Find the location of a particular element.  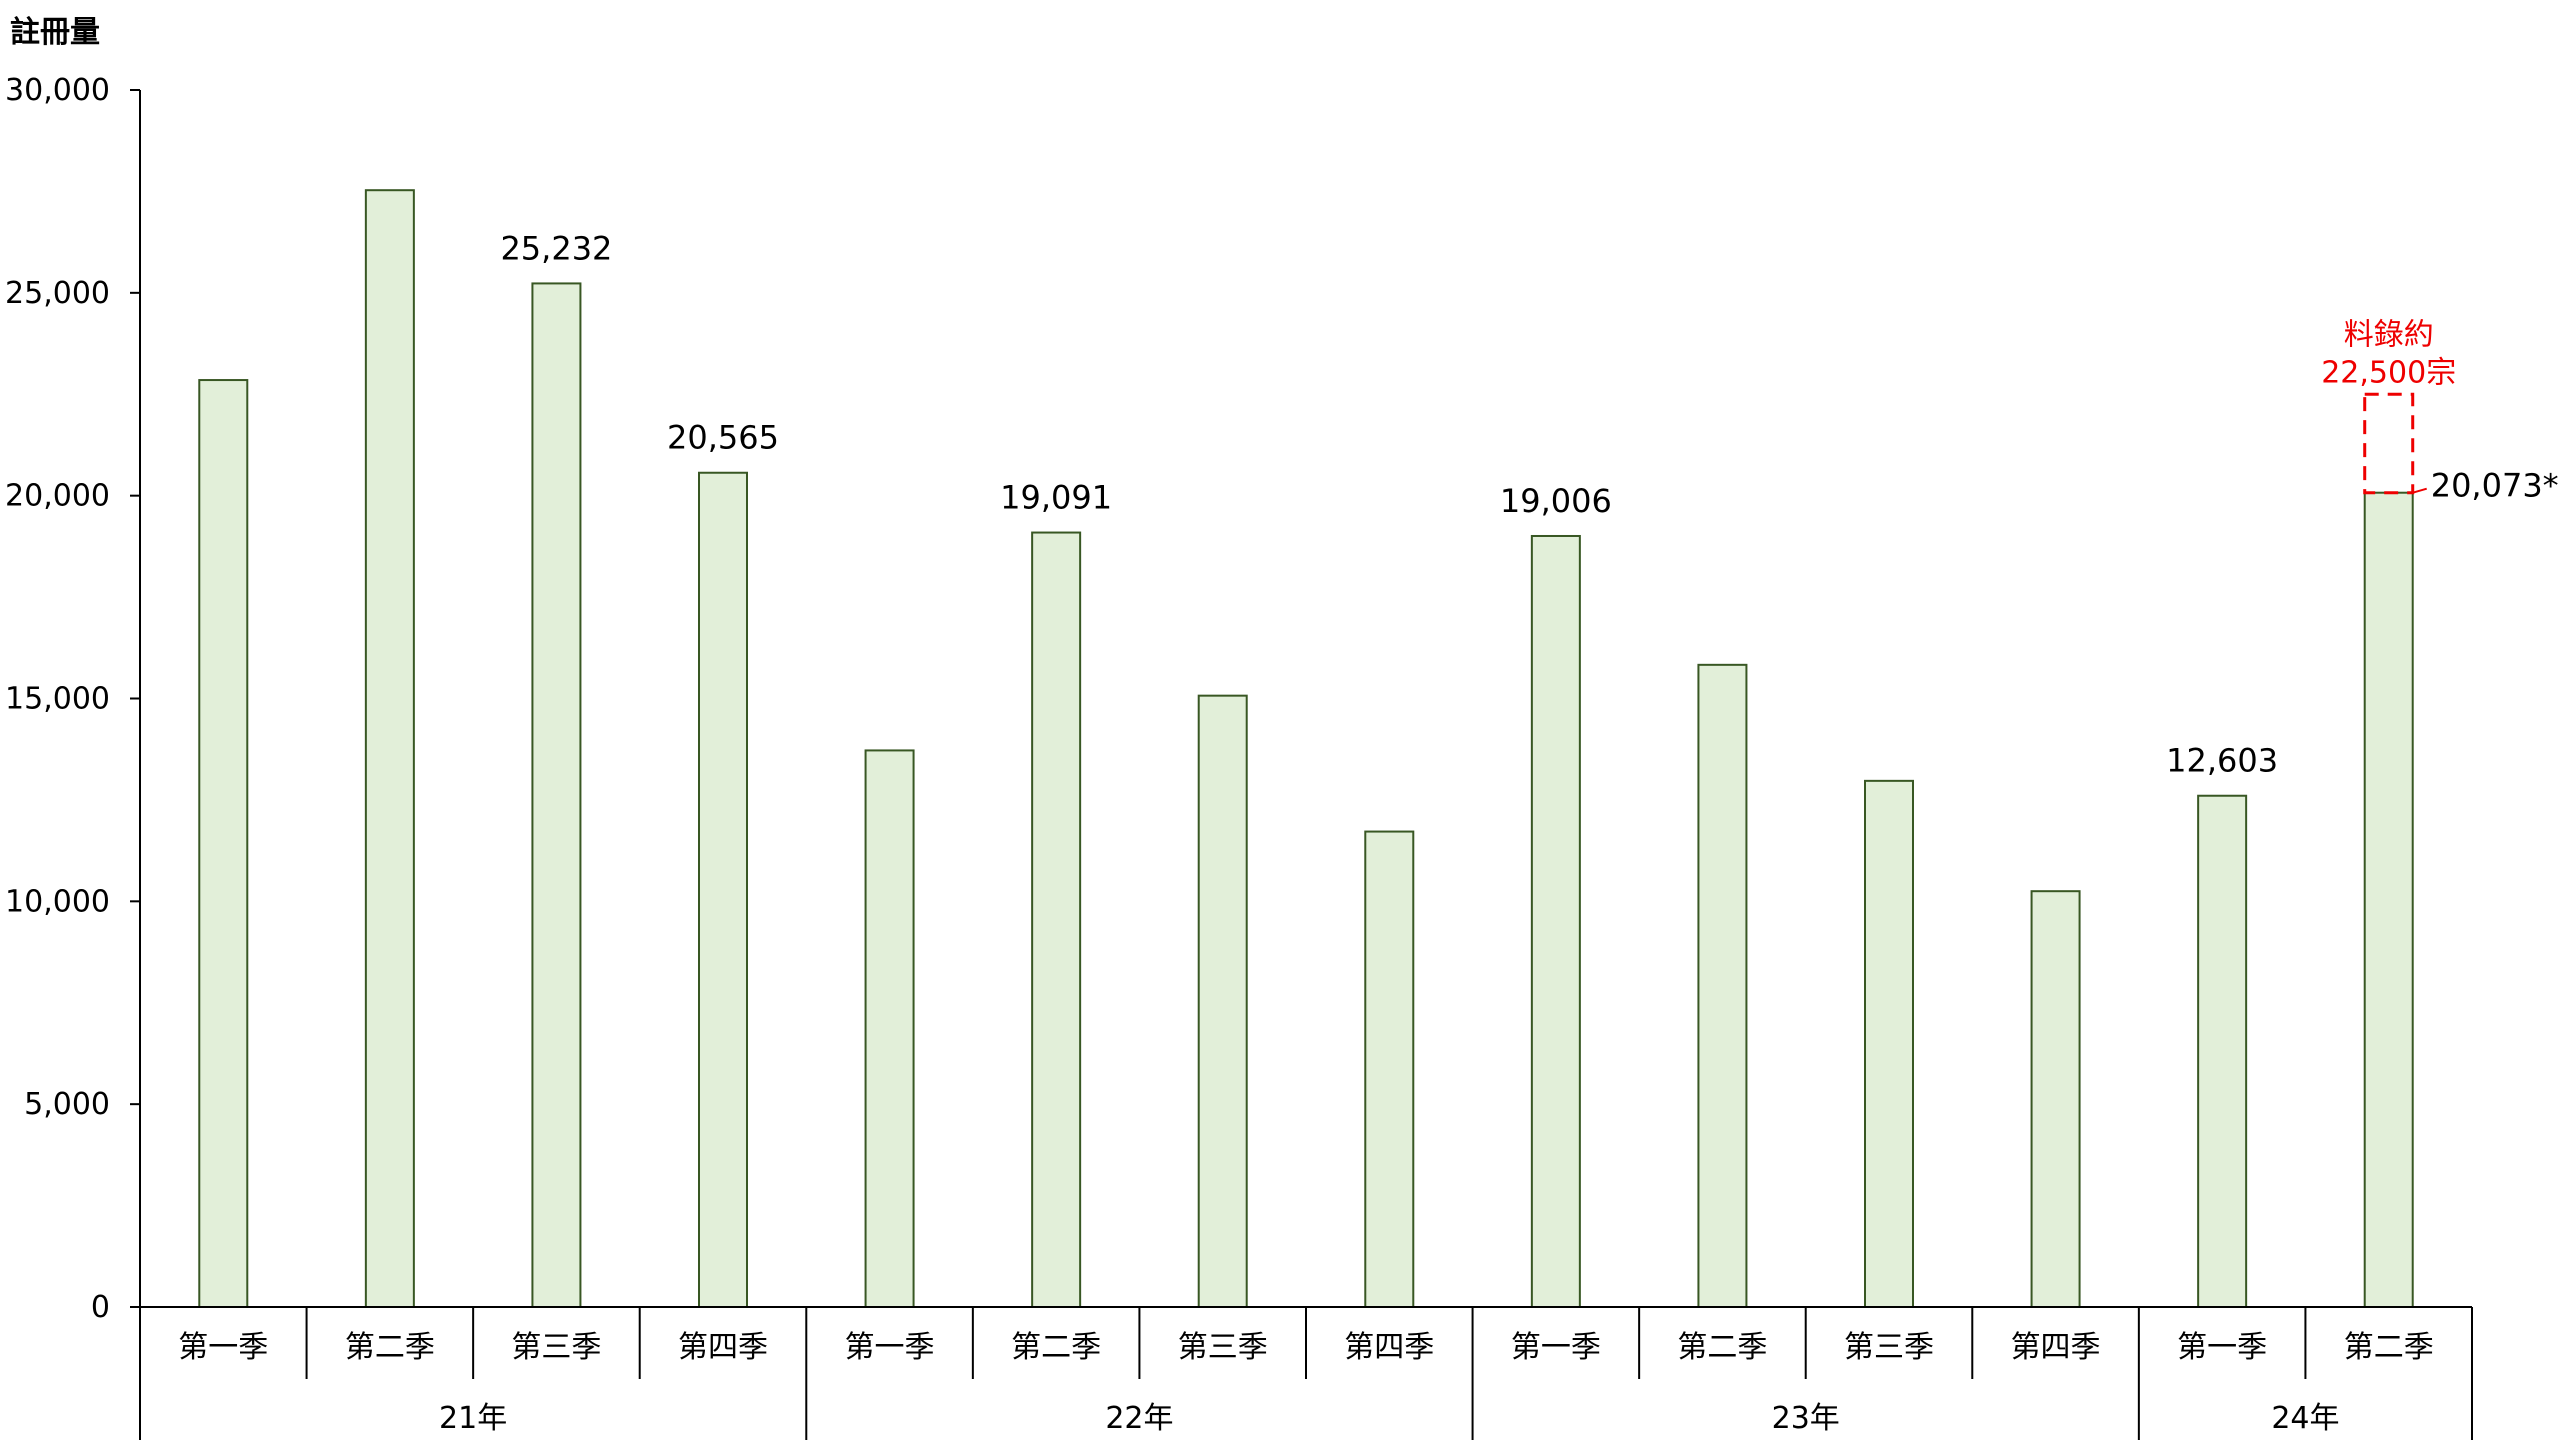

y-tick-label: 15,000 is located at coordinates (57, 699).